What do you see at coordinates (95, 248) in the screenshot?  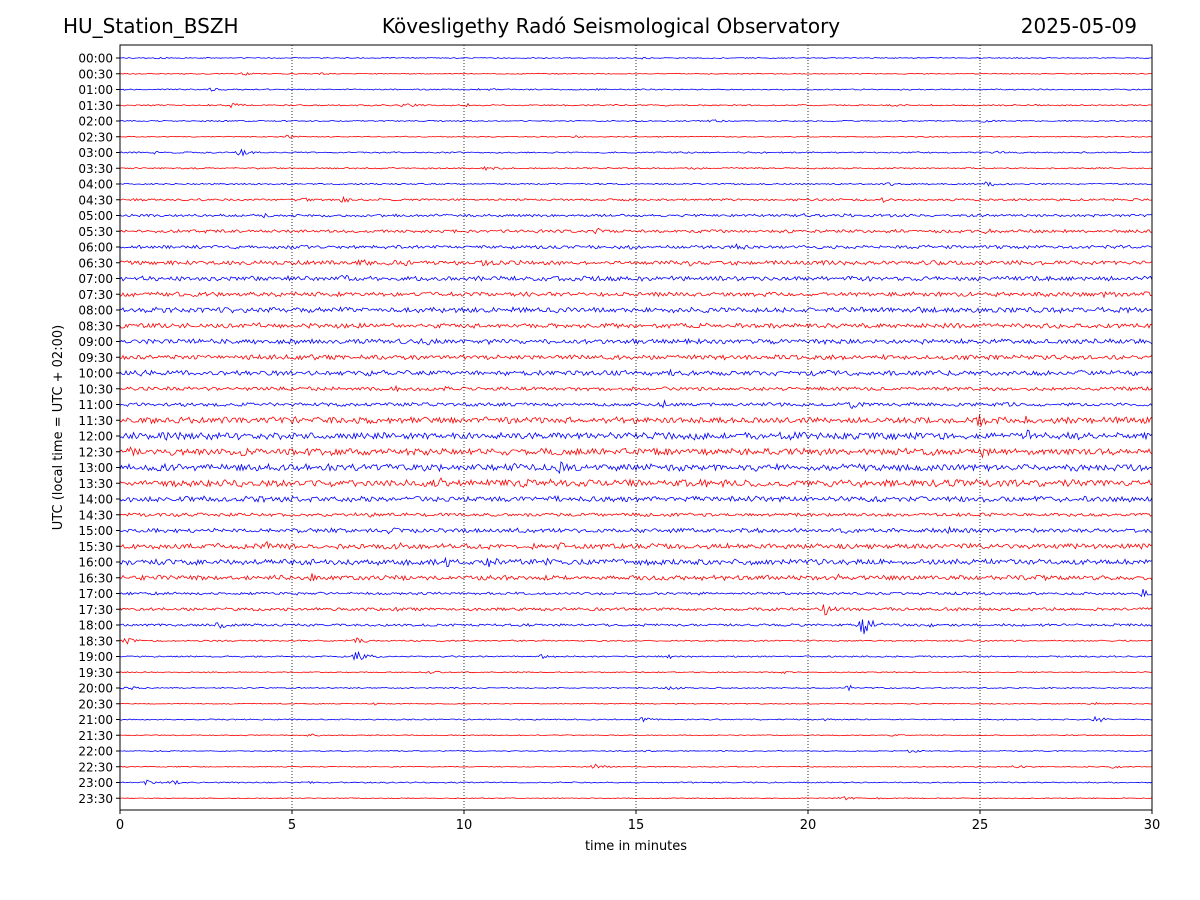 I see `y-tick-label: 06:00` at bounding box center [95, 248].